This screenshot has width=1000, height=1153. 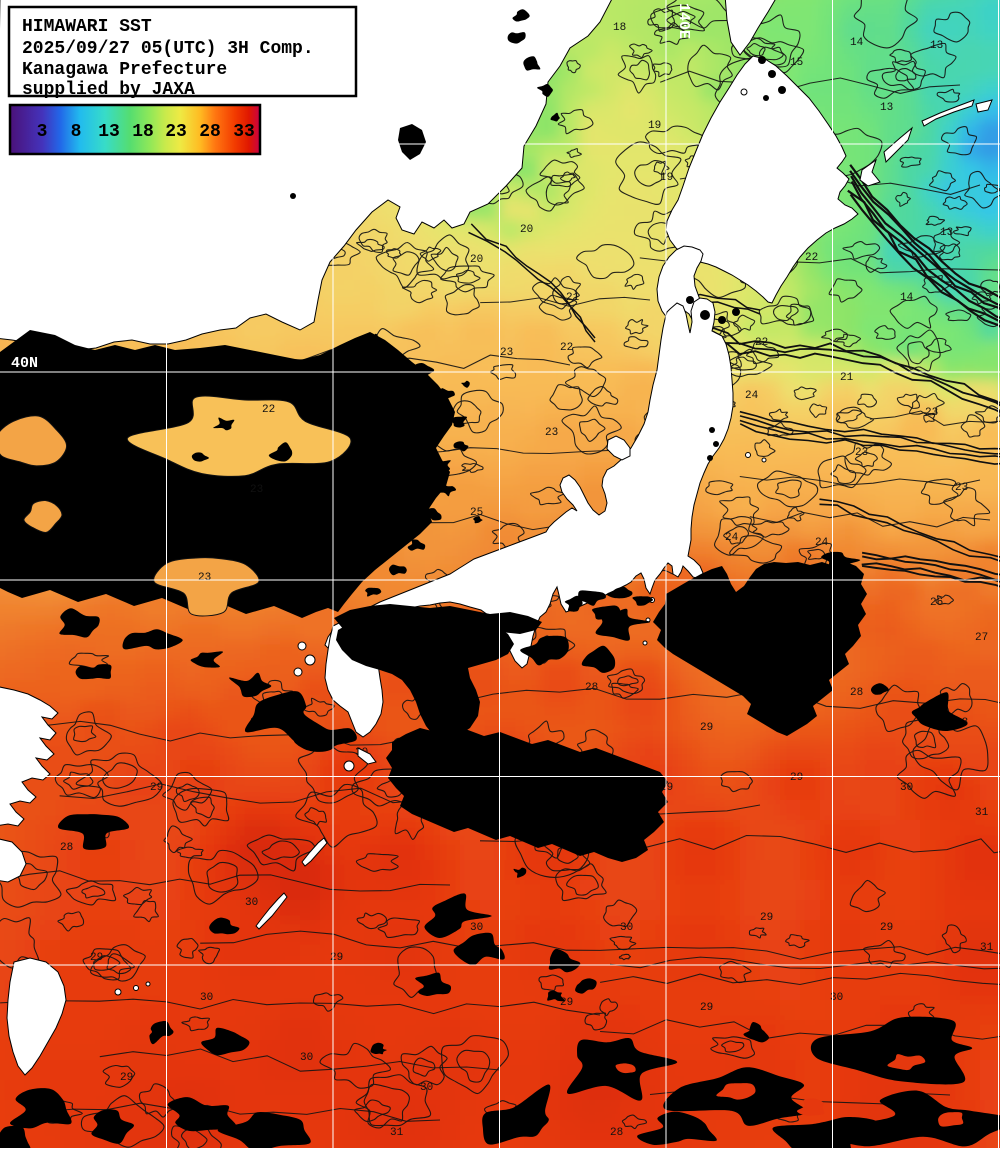 What do you see at coordinates (936, 603) in the screenshot?
I see `svg-text: 26` at bounding box center [936, 603].